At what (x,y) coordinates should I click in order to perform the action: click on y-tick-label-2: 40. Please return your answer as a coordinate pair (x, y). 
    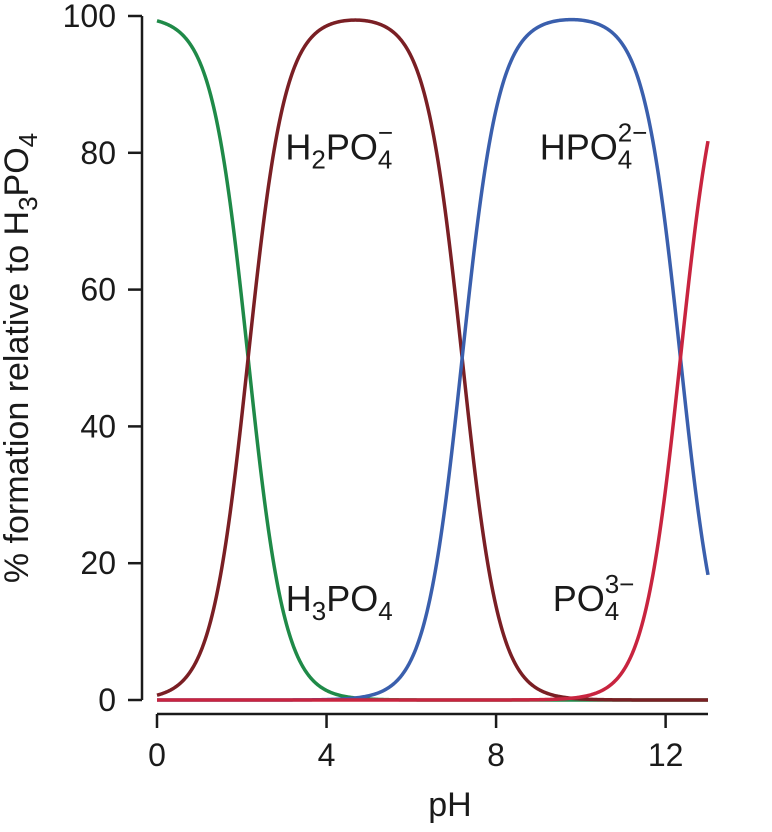
    Looking at the image, I should click on (98, 426).